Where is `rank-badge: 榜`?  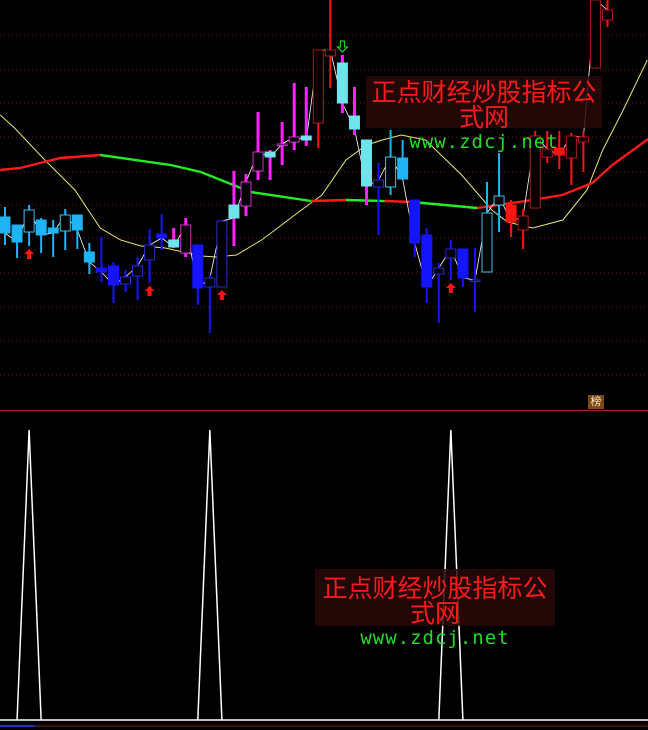
rank-badge: 榜 is located at coordinates (596, 402).